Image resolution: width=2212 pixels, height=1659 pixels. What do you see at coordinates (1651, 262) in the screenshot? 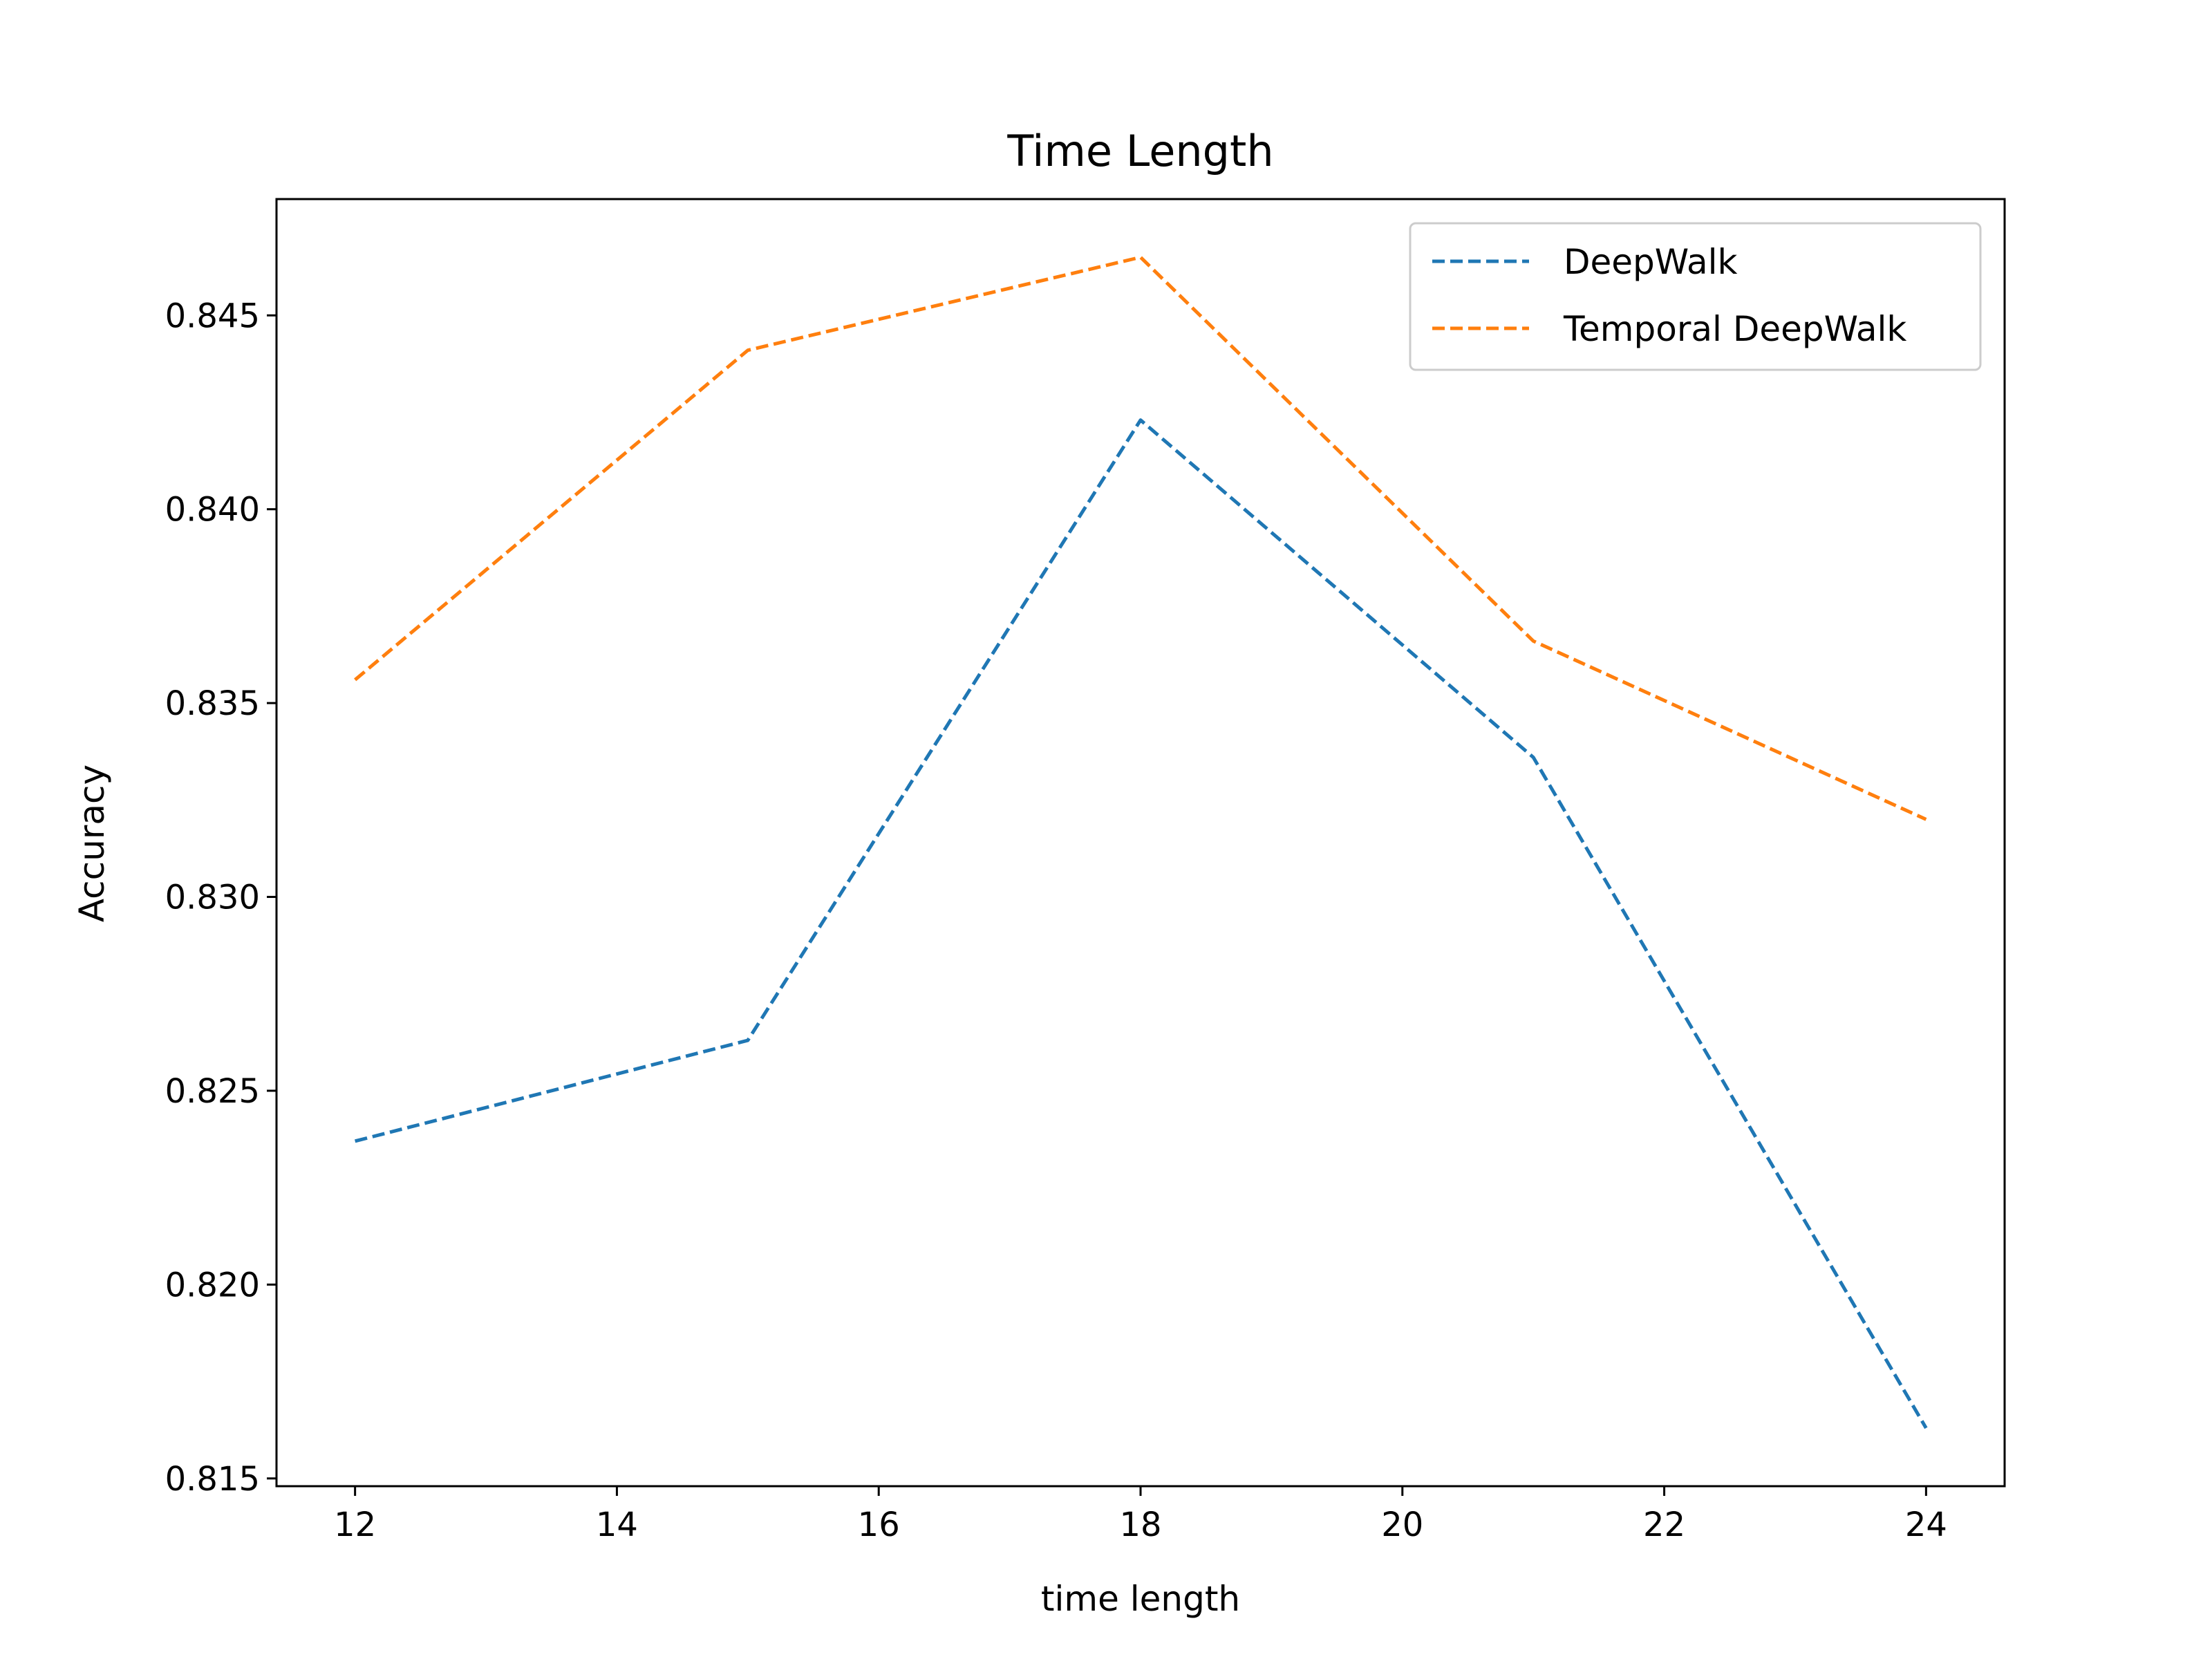
I see `legend-label: DeepWalk` at bounding box center [1651, 262].